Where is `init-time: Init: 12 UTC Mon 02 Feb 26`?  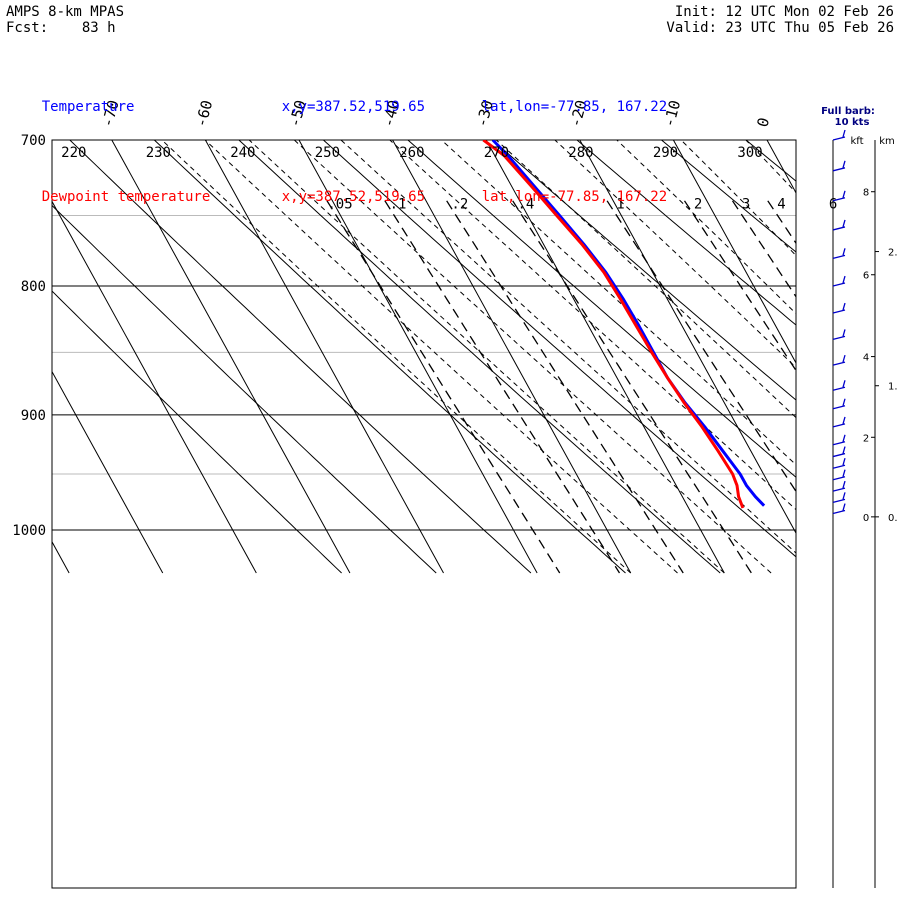
init-time: Init: 12 UTC Mon 02 Feb 26 is located at coordinates (784, 12).